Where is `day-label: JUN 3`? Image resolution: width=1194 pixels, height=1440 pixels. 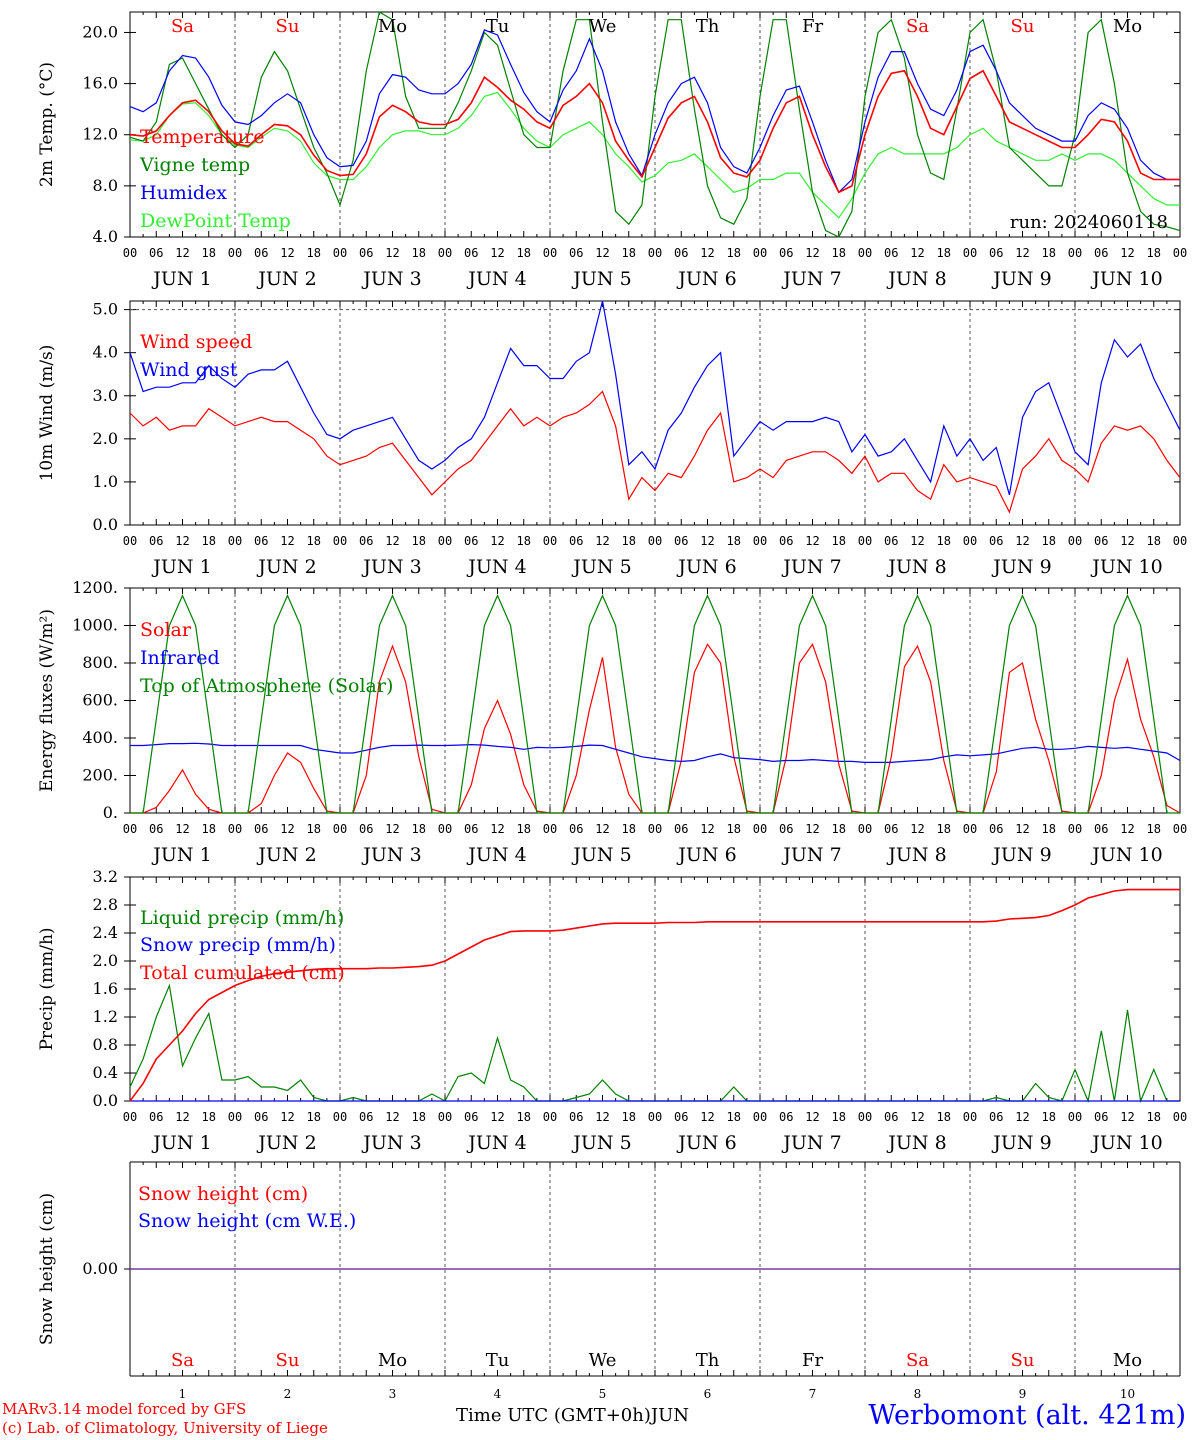
day-label: JUN 3 is located at coordinates (391, 279).